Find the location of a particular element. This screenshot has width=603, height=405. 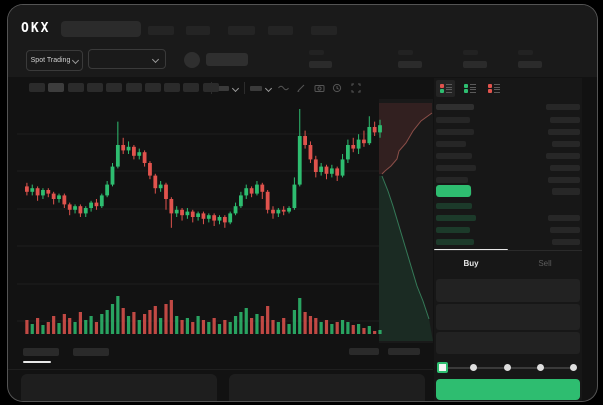

orderbook-amount-header is located at coordinates (563, 107).